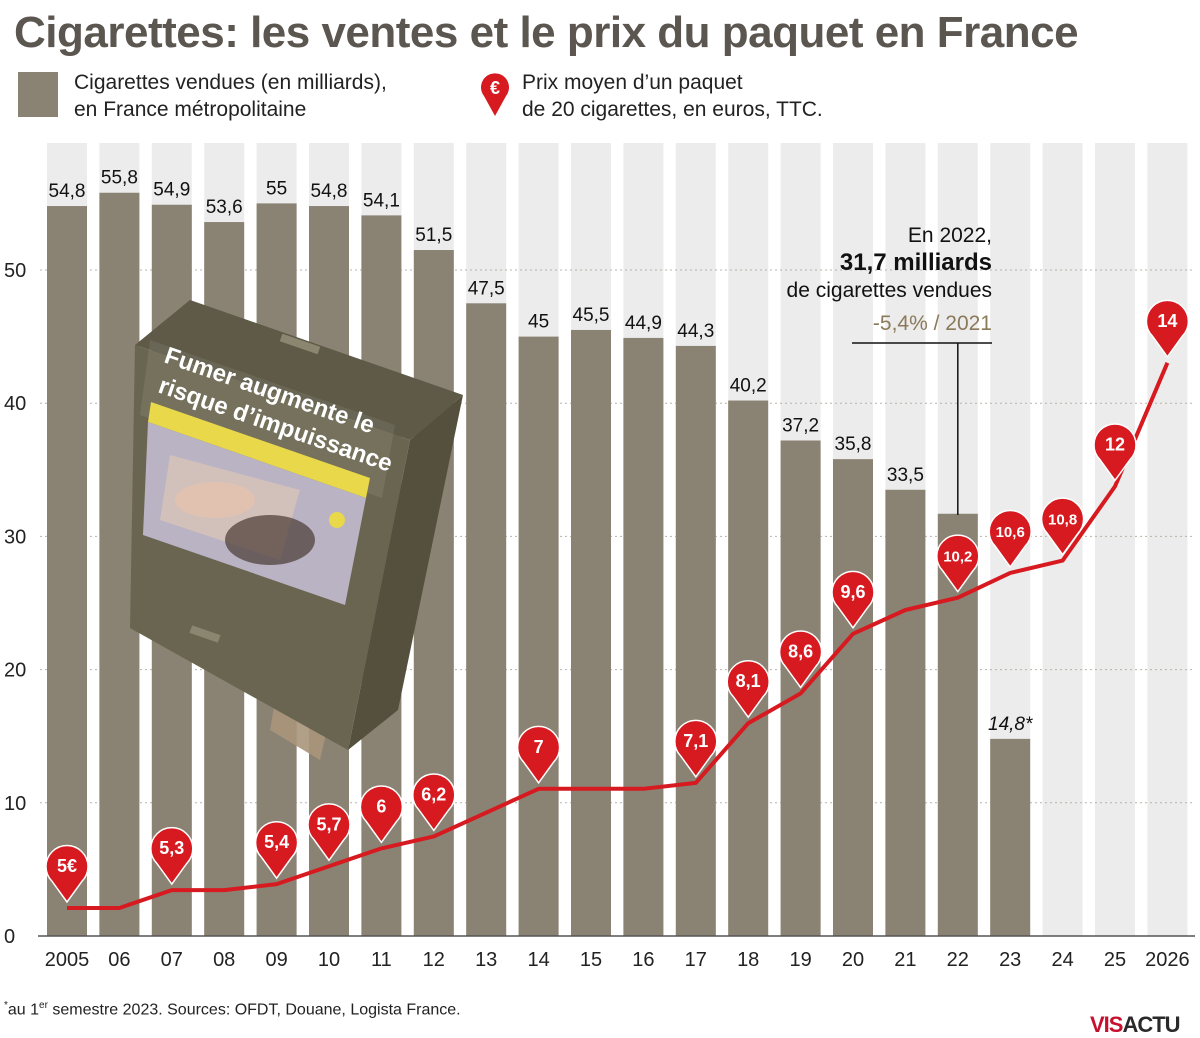 The height and width of the screenshot is (1038, 1200). Describe the element at coordinates (9, 937) in the screenshot. I see `y-tick-label: 0` at that location.